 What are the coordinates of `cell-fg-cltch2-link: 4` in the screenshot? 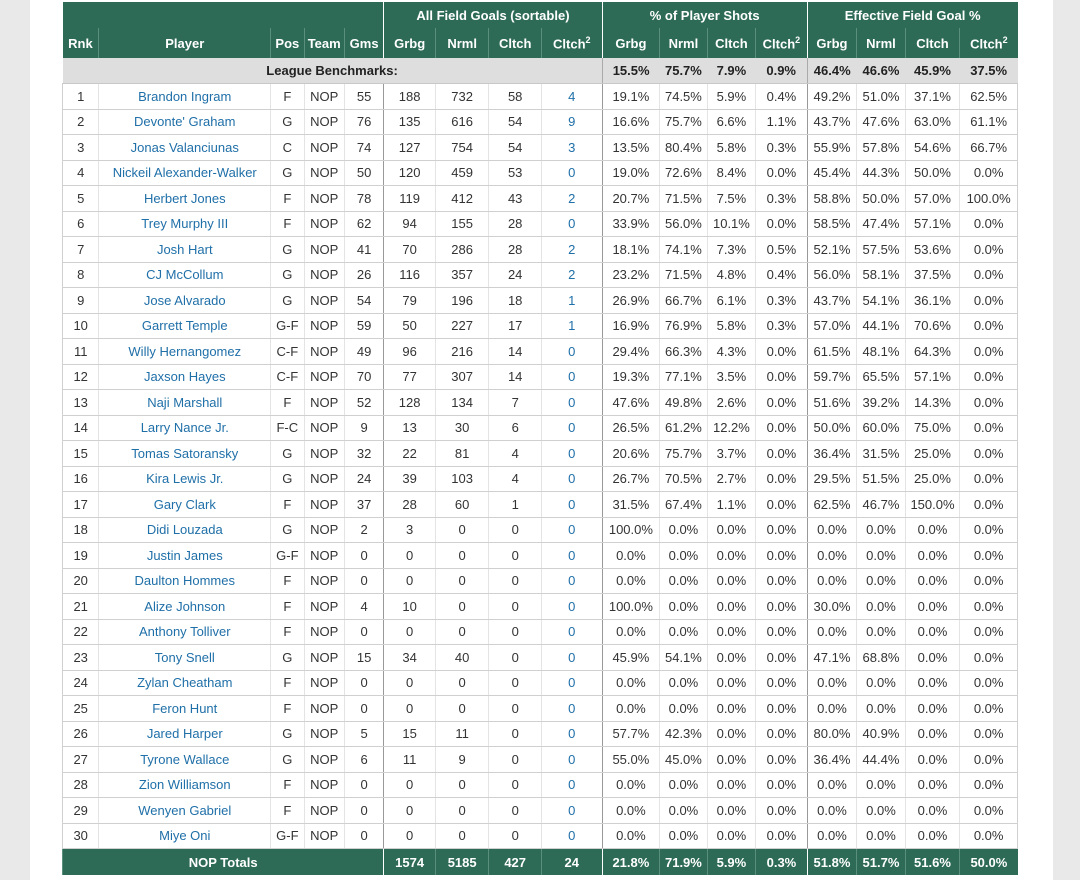 It's located at (571, 96).